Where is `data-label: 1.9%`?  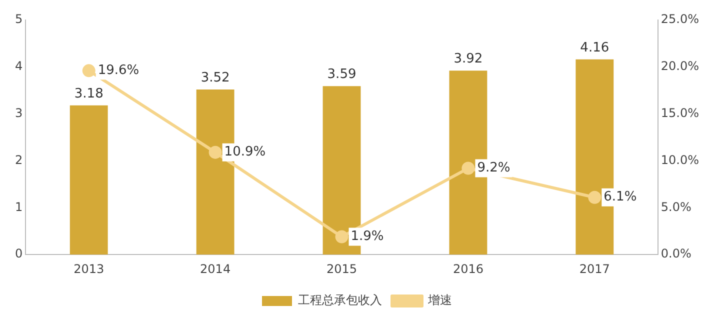
data-label: 1.9% is located at coordinates (367, 236).